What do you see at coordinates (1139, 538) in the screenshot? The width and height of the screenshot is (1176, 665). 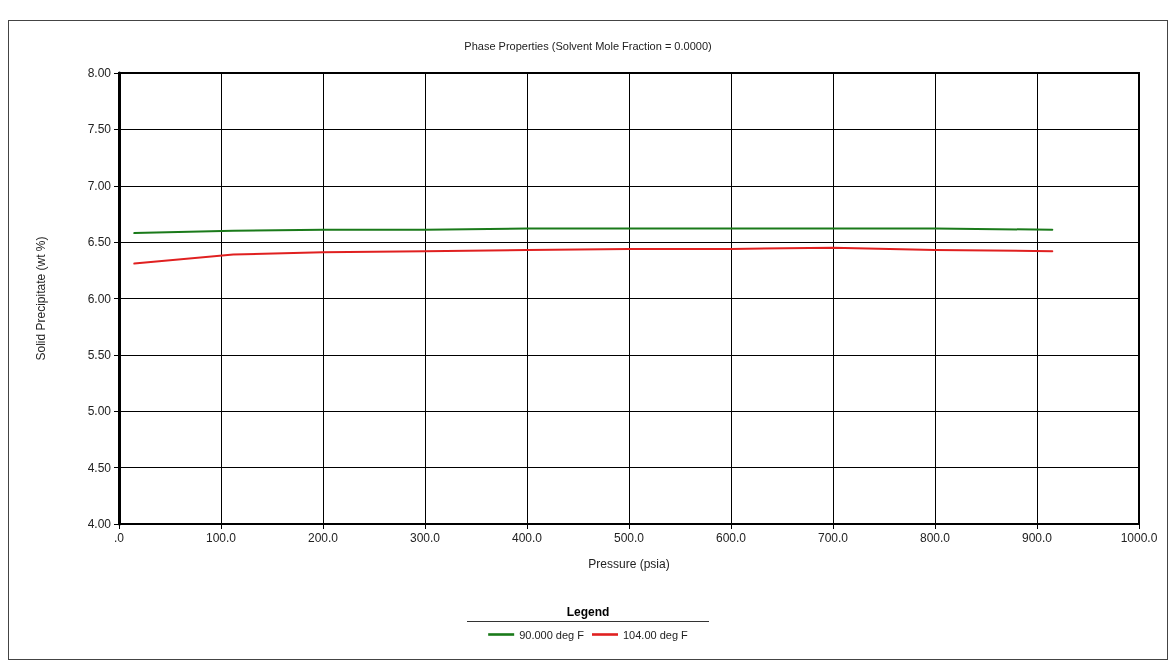 I see `x-tick-label: 1000.0` at bounding box center [1139, 538].